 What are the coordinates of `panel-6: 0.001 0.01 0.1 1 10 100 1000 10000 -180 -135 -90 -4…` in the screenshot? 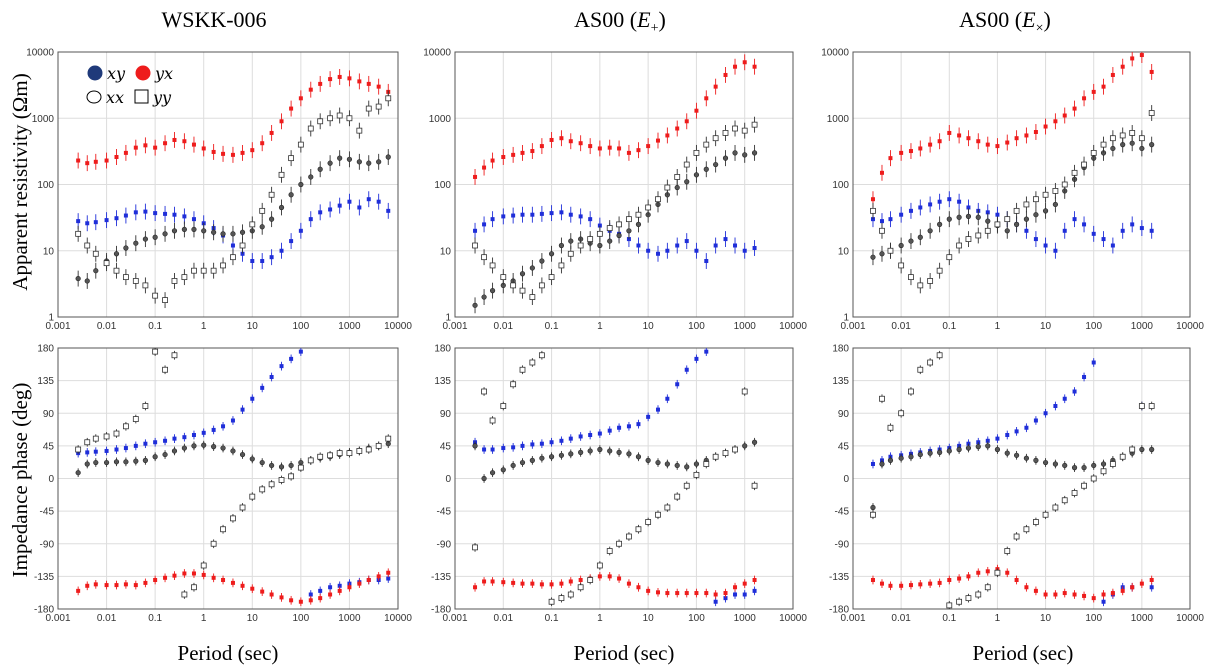 It's located at (1016, 484).